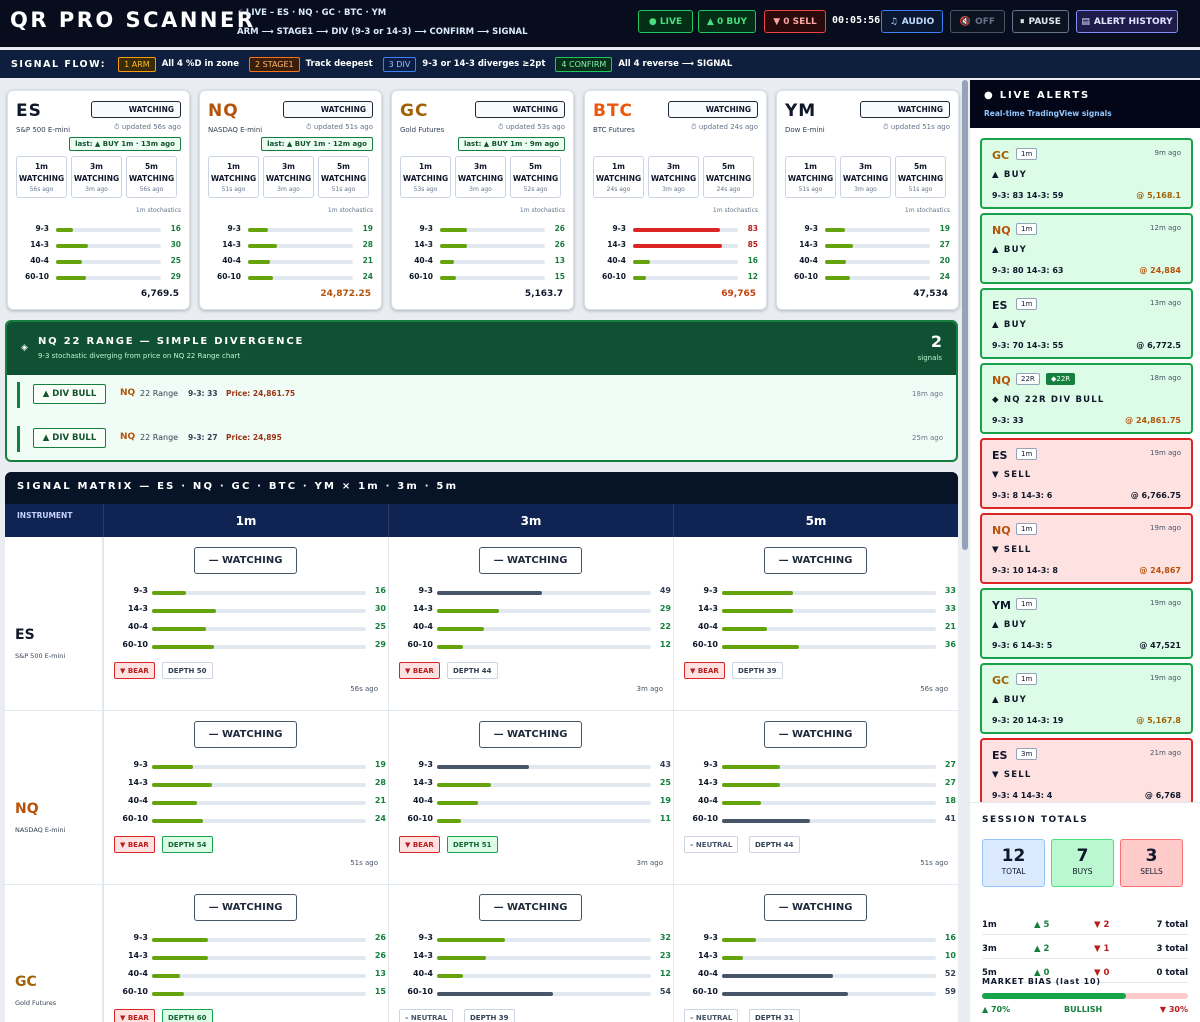 Image resolution: width=1200 pixels, height=1022 pixels. I want to click on card-symbol: GC, so click(414, 111).